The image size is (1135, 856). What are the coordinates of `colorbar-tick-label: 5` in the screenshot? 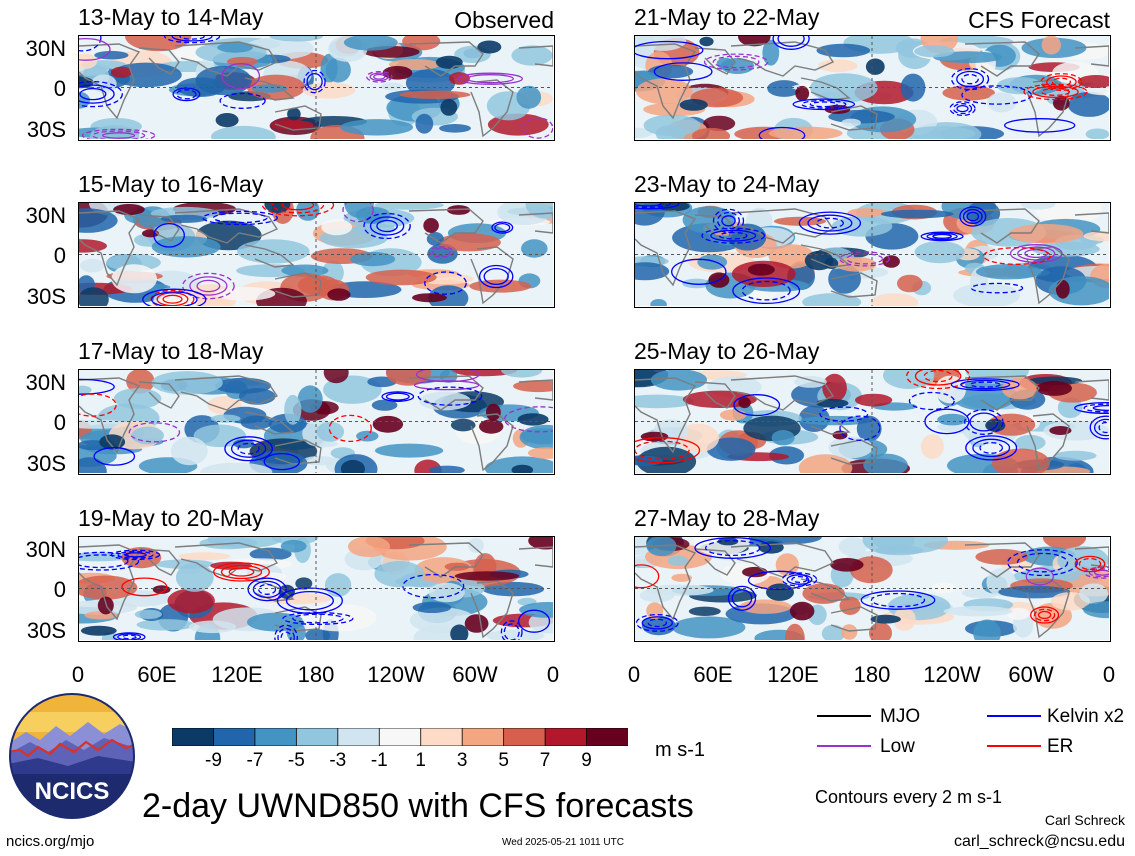 It's located at (503, 760).